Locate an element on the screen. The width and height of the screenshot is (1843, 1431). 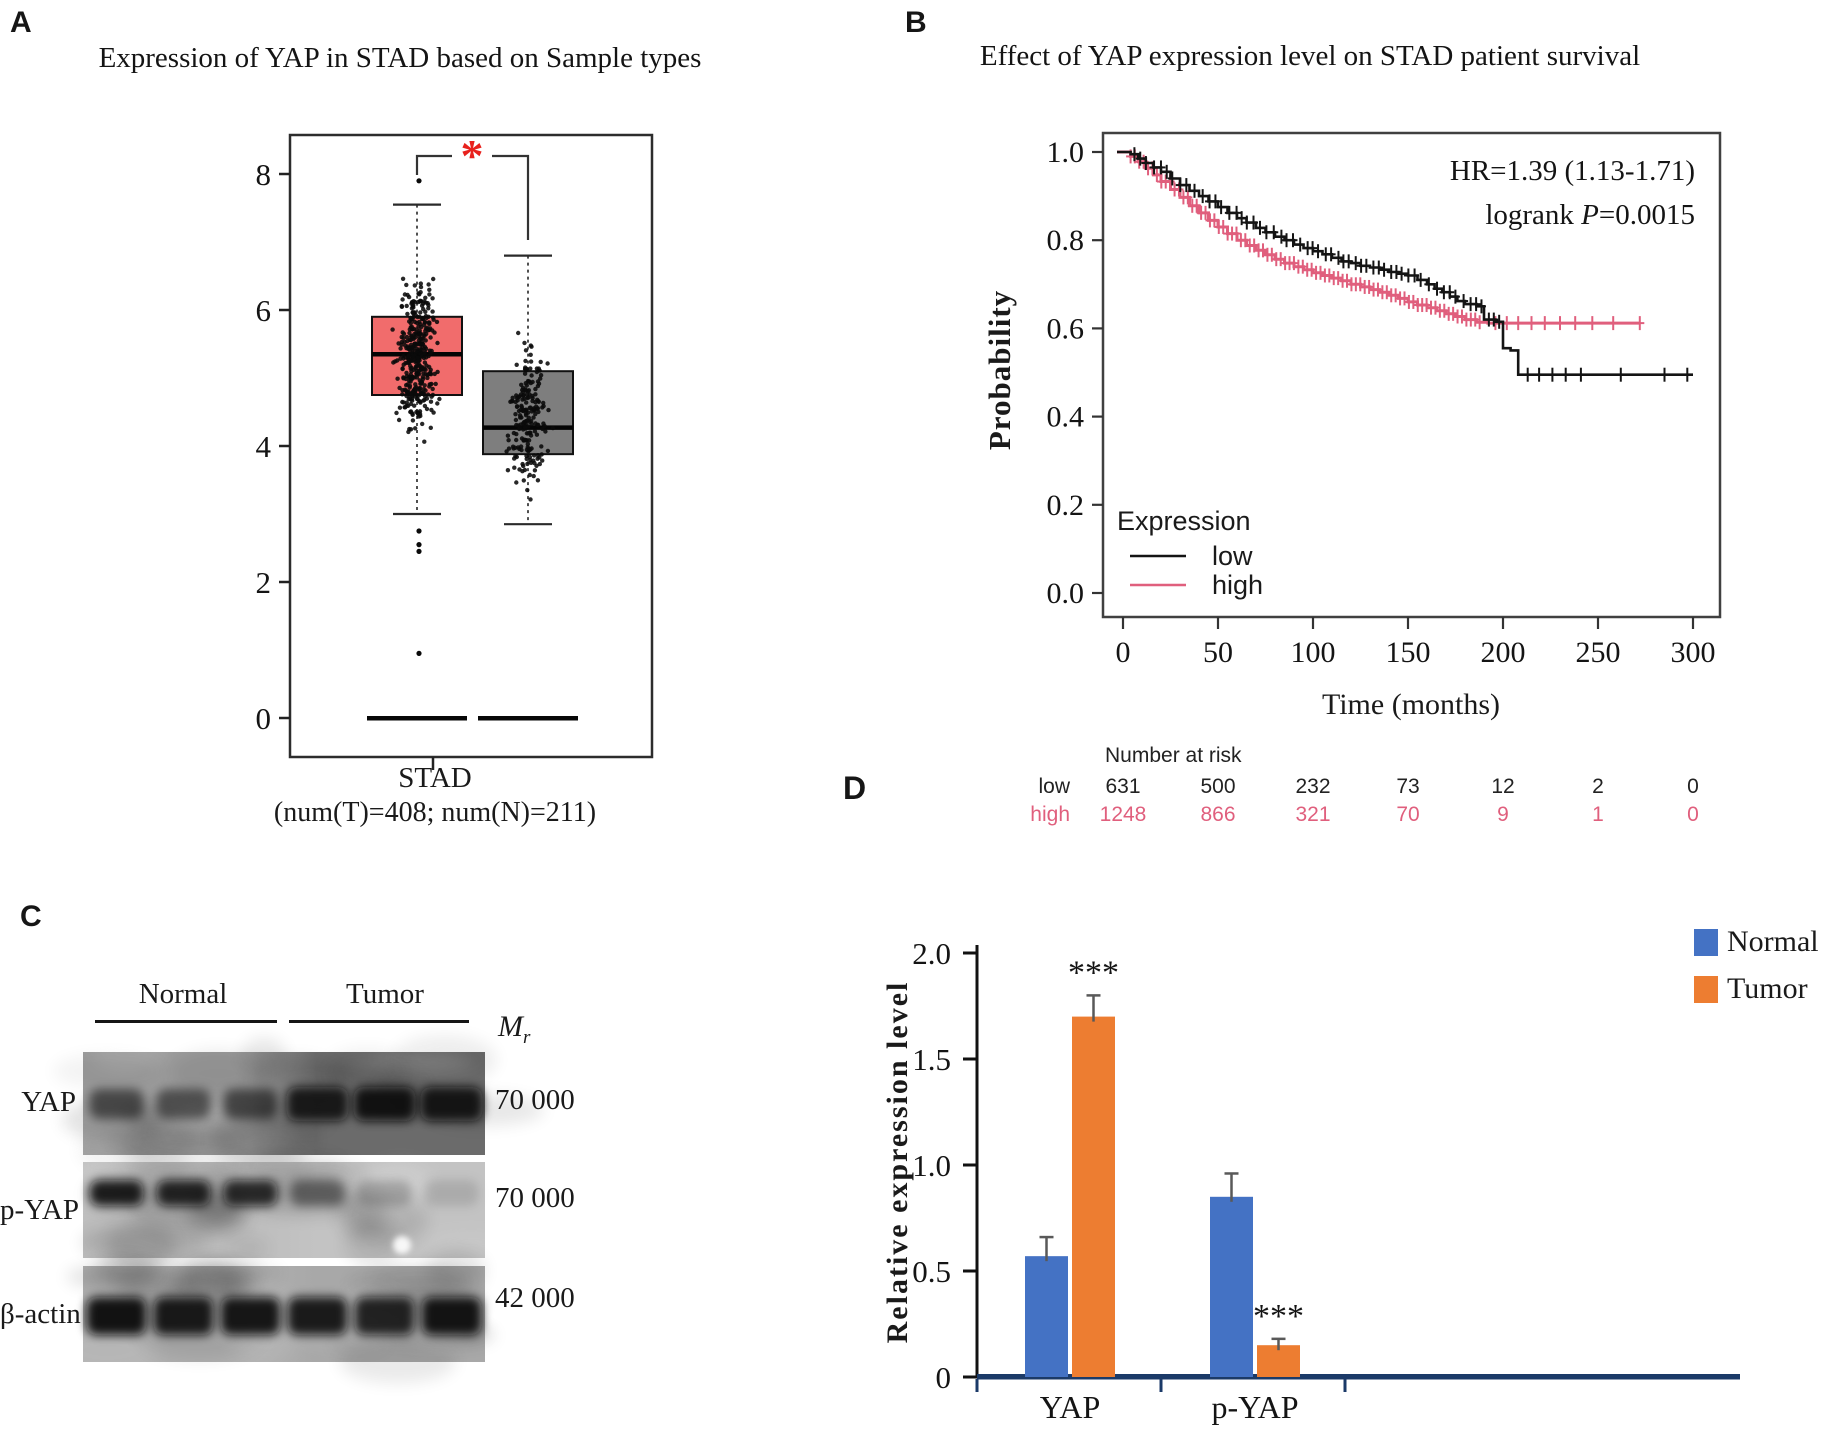
panel-b-x-axis-label: Time (months) is located at coordinates (1411, 704).